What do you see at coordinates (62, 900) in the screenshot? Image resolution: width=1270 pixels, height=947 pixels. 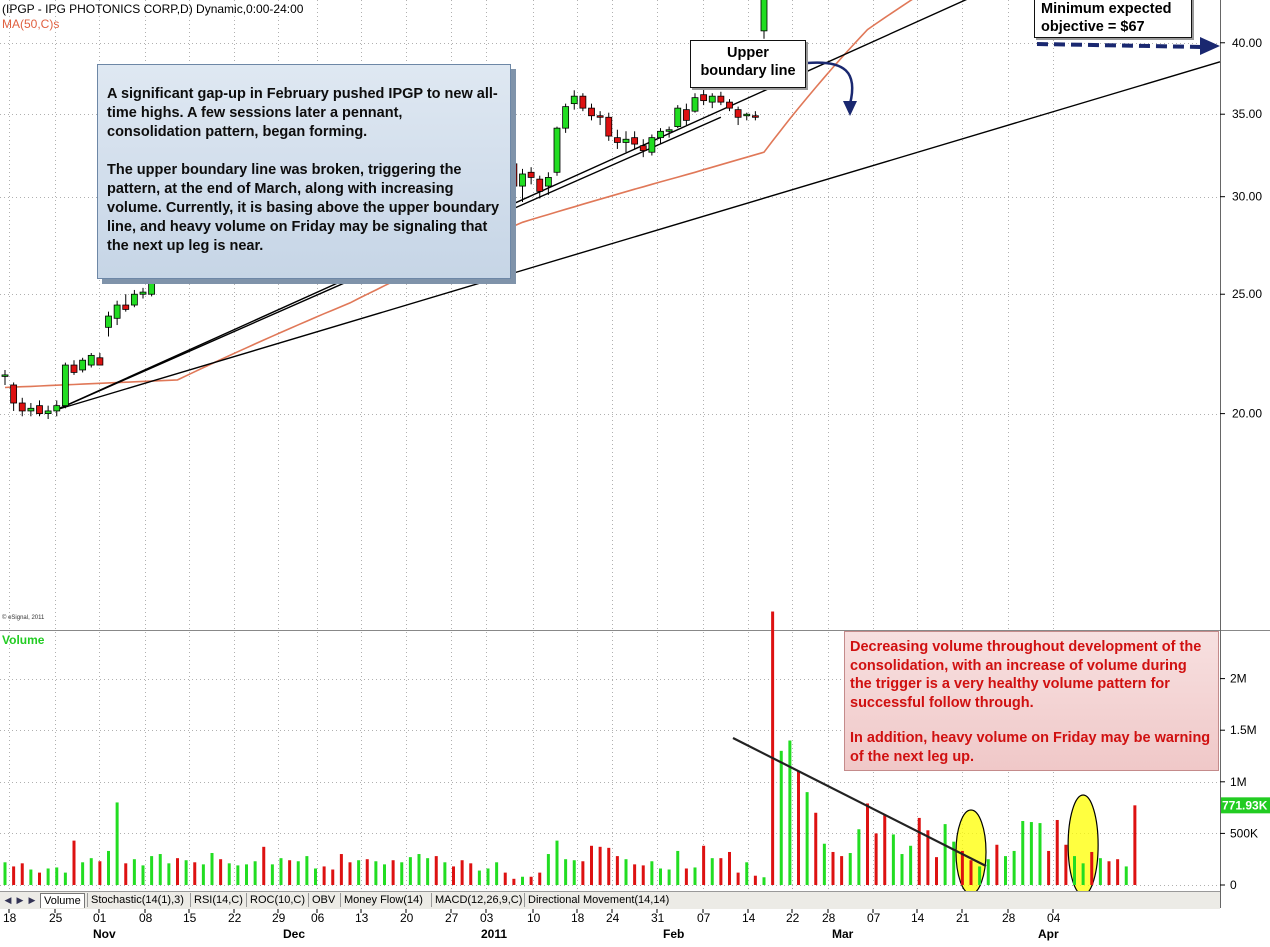 I see `tab-volume: Volume` at bounding box center [62, 900].